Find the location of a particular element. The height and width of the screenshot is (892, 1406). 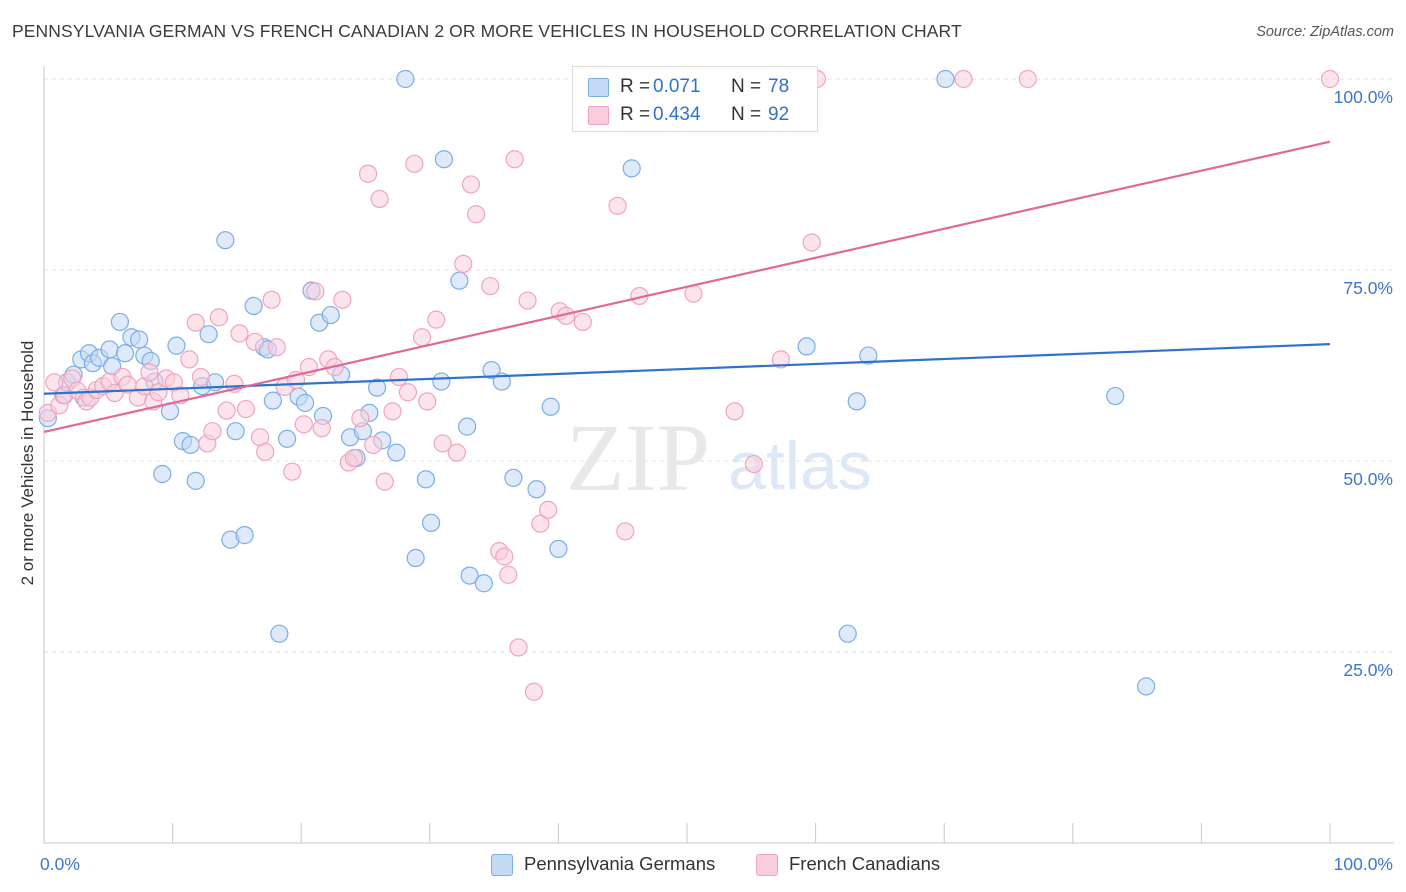

series-legend: Pennsylvania Germans French Canadians is located at coordinates (703, 865).